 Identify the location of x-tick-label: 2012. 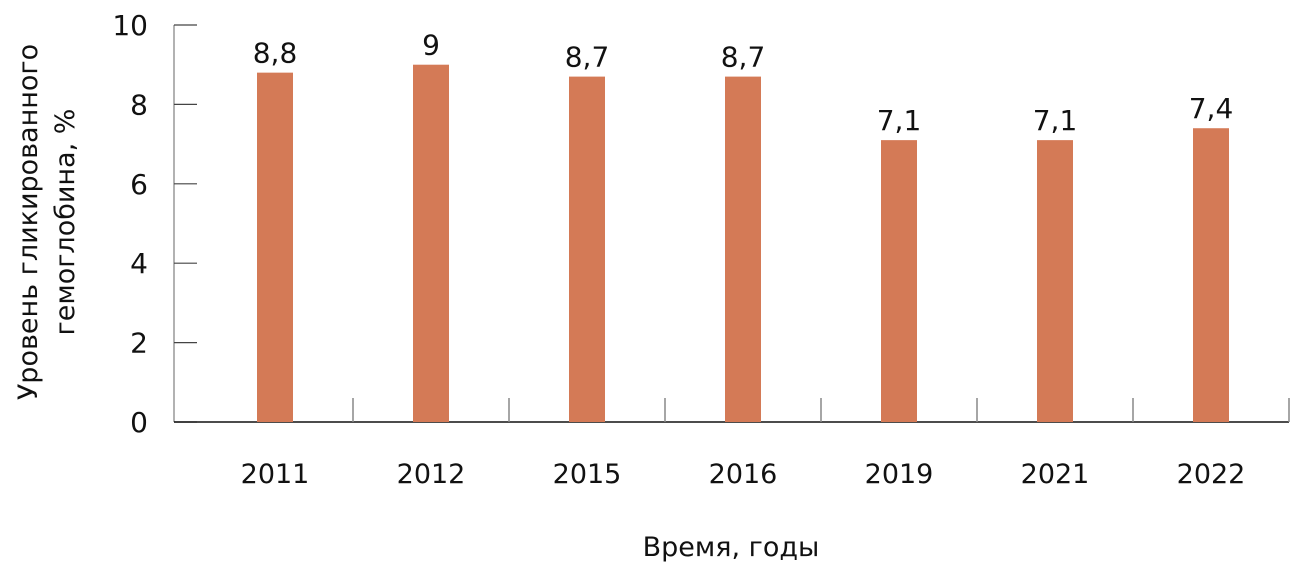
(431, 474).